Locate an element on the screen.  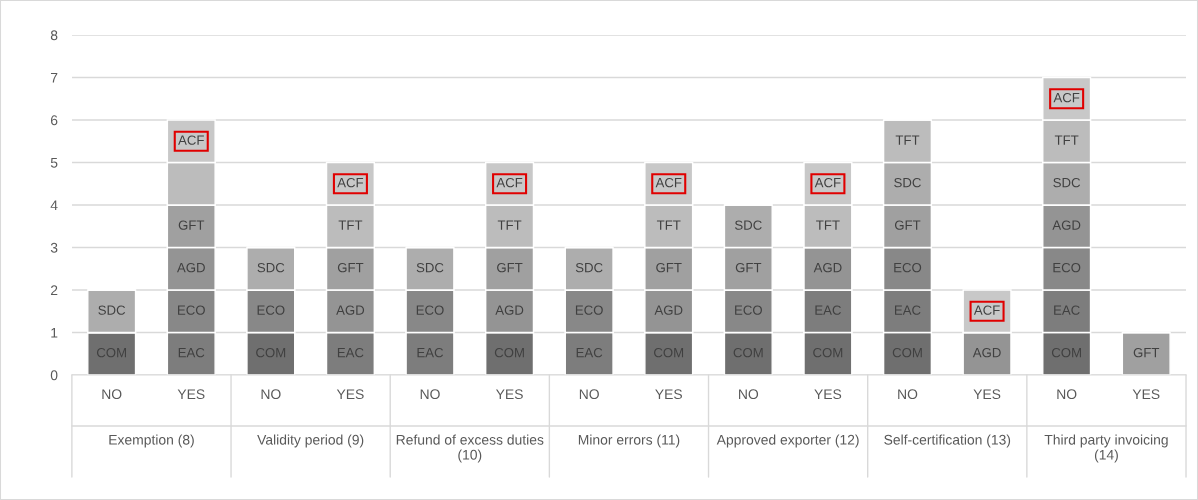
y-tick-label: 6 is located at coordinates (54, 120).